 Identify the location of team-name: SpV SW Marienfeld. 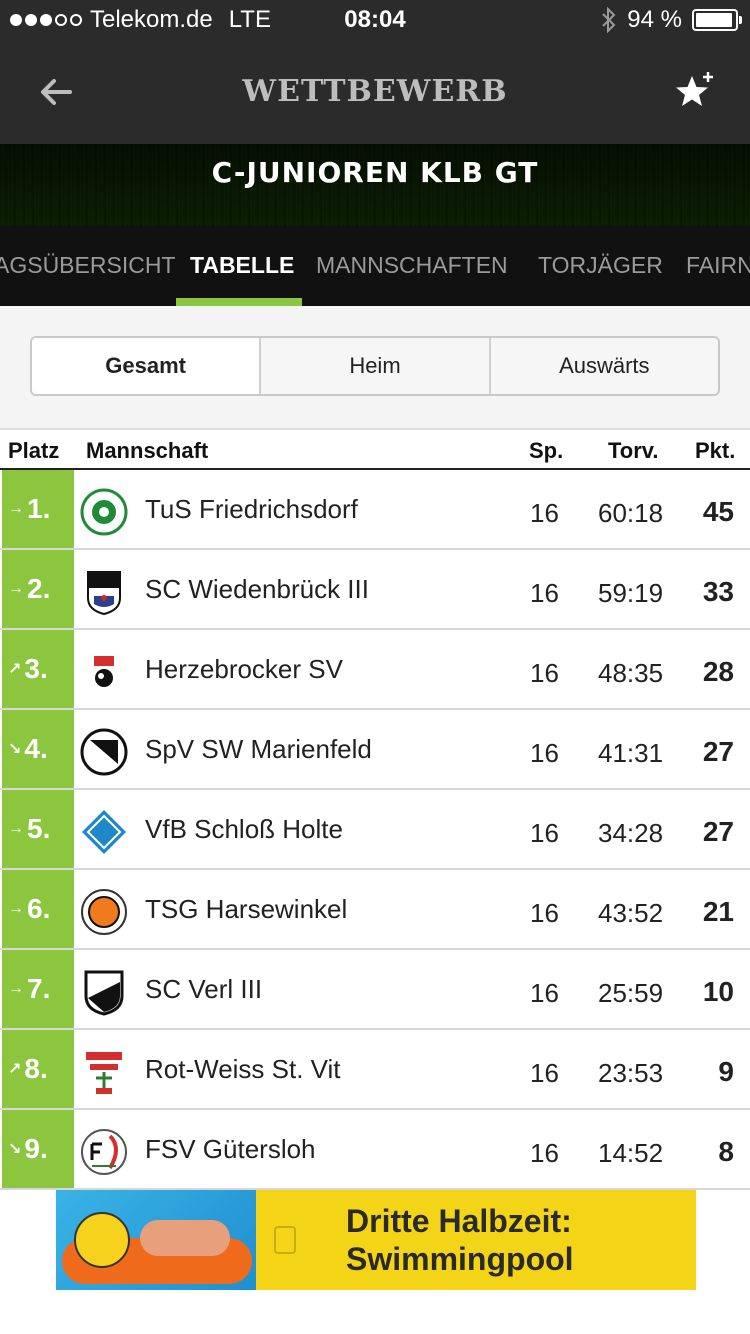
(258, 749).